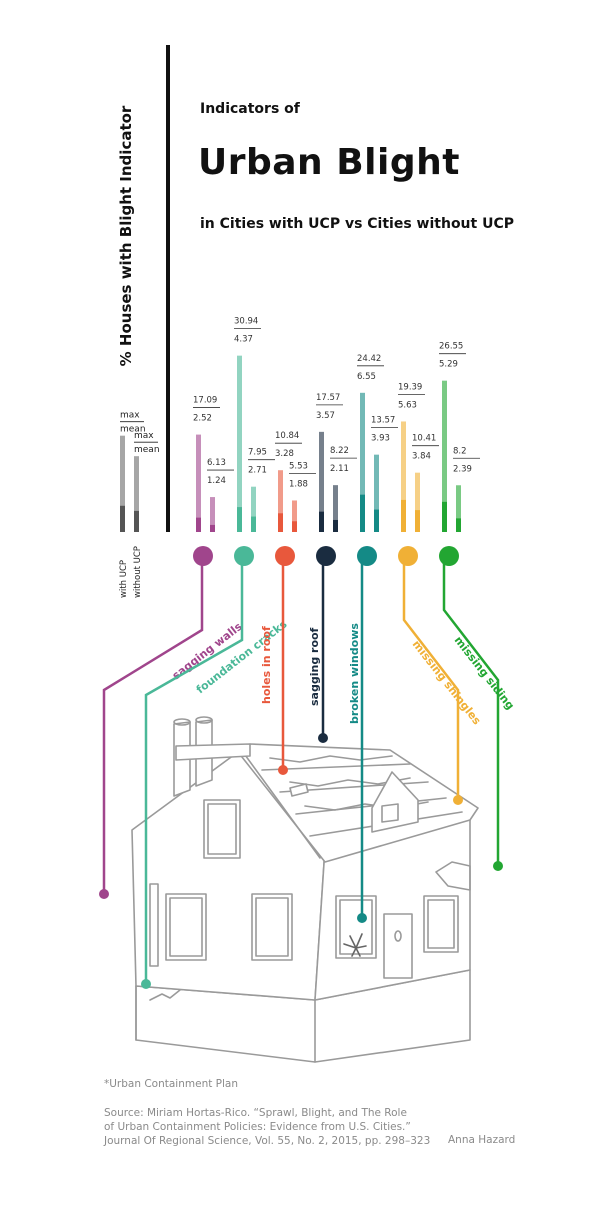 This screenshot has height=1224, width=612. I want to click on sagging-walls-with-ucp-mean-label: 2.52, so click(202, 419).